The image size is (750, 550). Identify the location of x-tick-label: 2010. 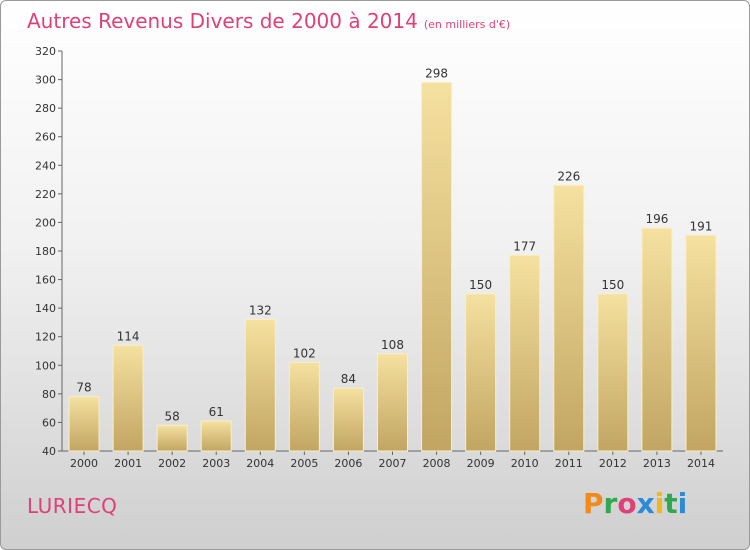
(525, 463).